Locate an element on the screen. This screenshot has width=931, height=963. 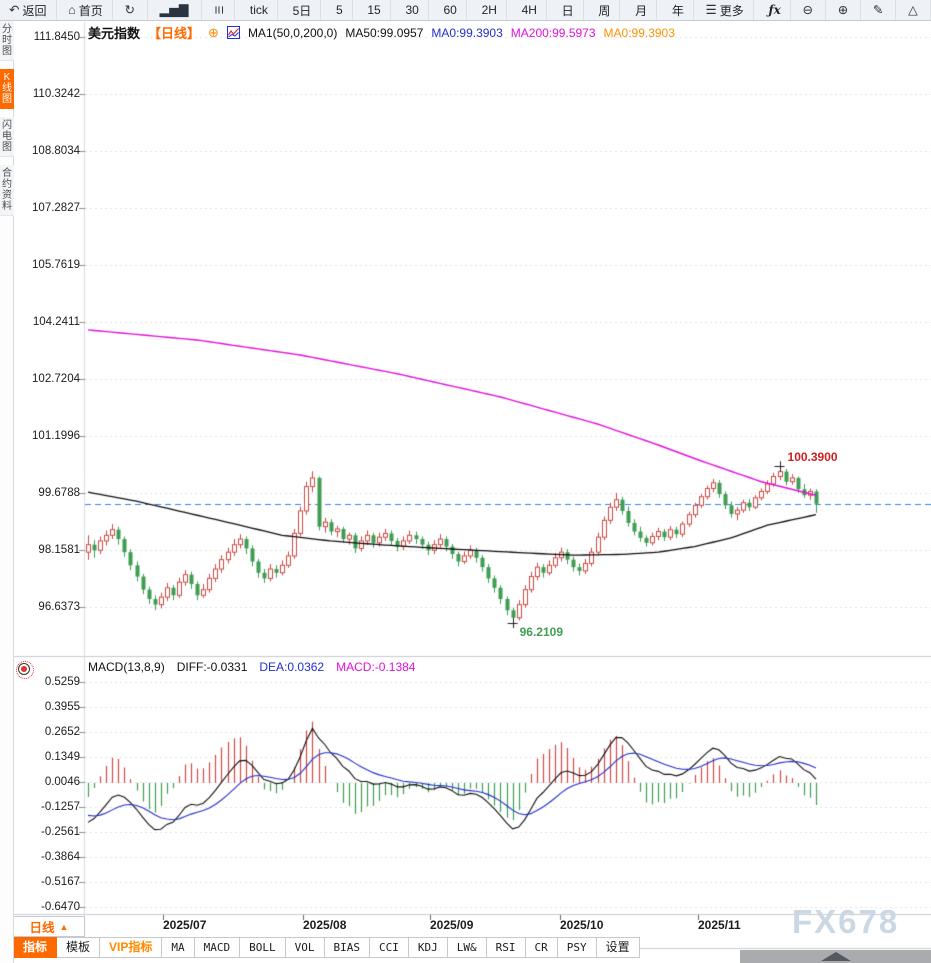
indicator-live-icon is located at coordinates (25, 670).